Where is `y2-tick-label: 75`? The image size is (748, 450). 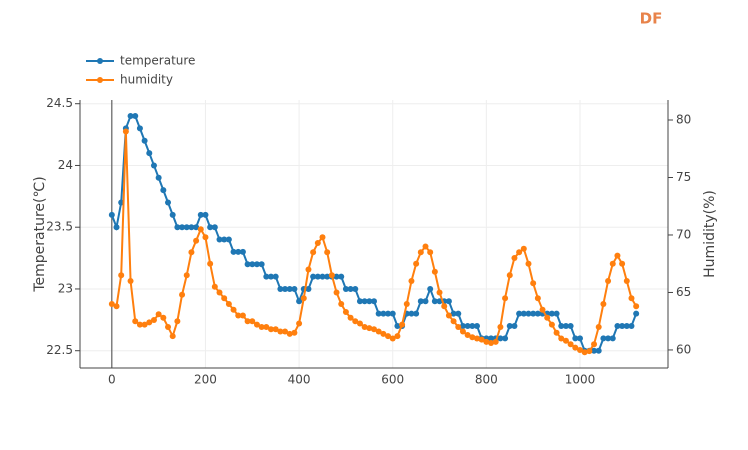
y2-tick-label: 75 is located at coordinates (683, 177).